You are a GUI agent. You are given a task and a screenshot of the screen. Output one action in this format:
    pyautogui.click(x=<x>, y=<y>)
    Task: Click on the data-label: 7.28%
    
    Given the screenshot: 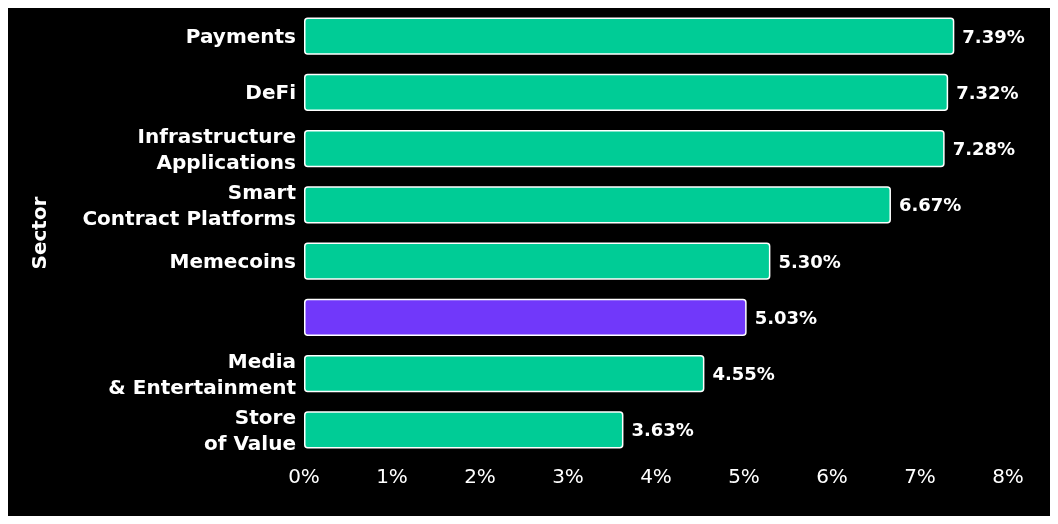 What is the action you would take?
    pyautogui.click(x=984, y=149)
    